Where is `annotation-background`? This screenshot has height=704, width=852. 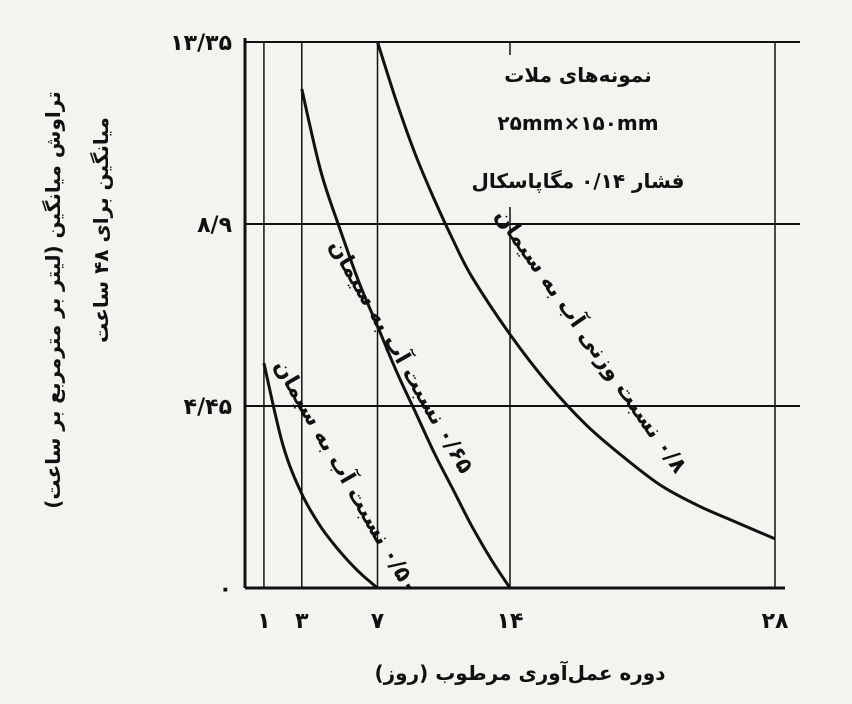 annotation-background is located at coordinates (578, 131).